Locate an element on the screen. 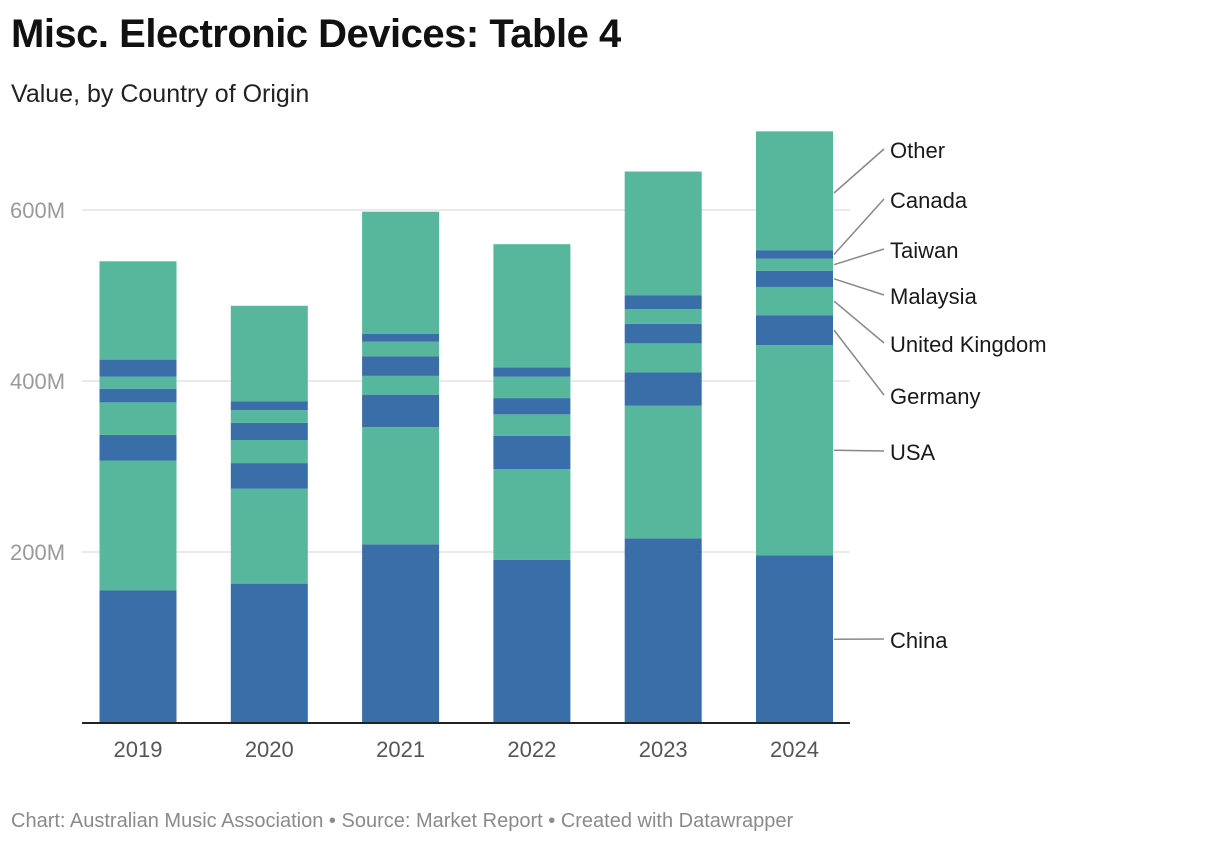 This screenshot has height=846, width=1220. x-tick-label: 2020 is located at coordinates (269, 749).